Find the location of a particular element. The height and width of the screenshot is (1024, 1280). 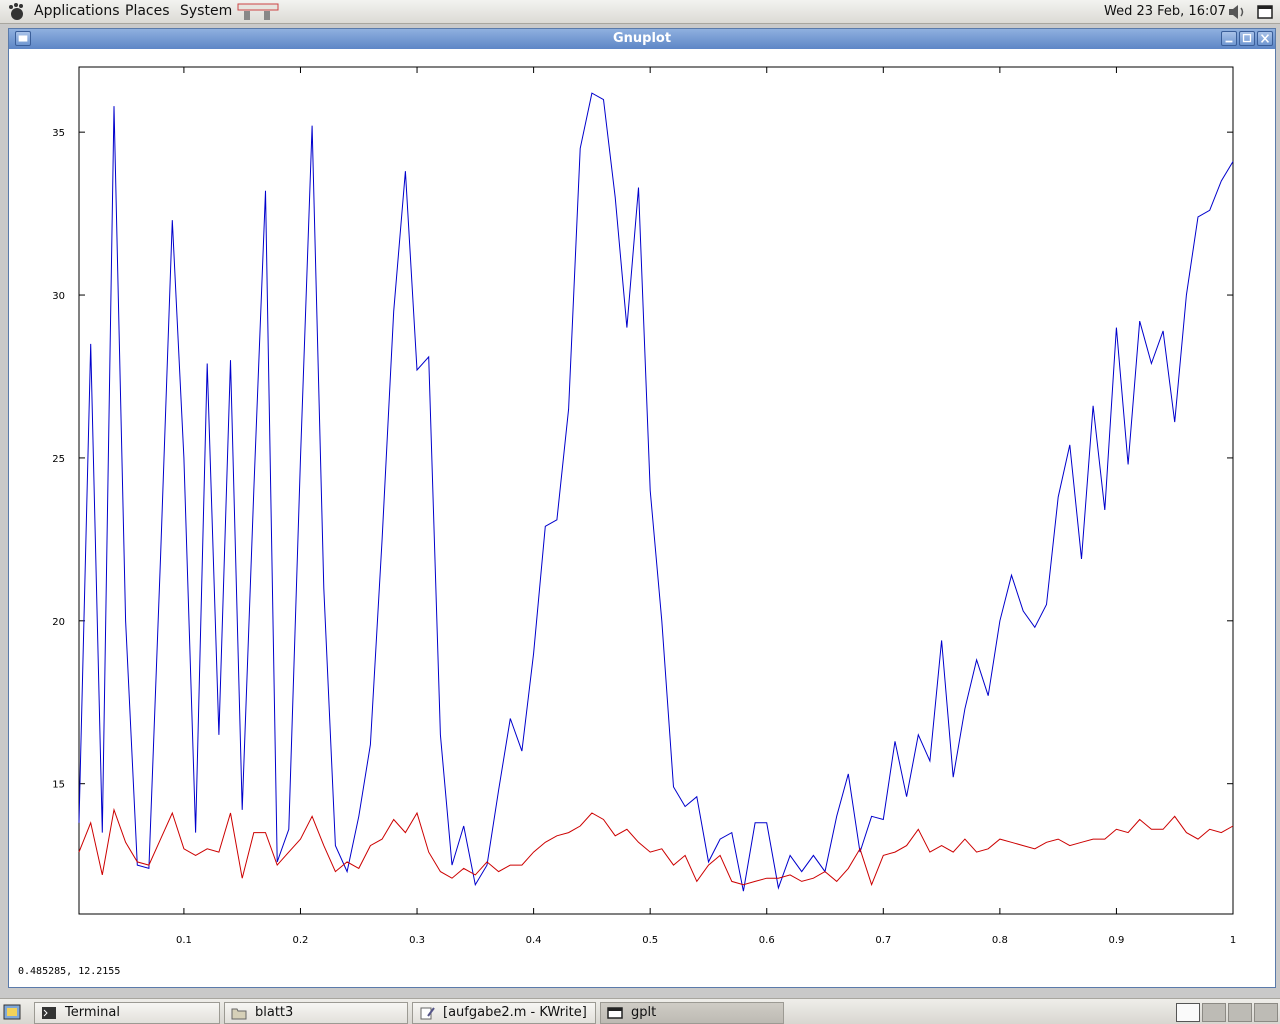

y-tick-label: 15 is located at coordinates (58, 785).